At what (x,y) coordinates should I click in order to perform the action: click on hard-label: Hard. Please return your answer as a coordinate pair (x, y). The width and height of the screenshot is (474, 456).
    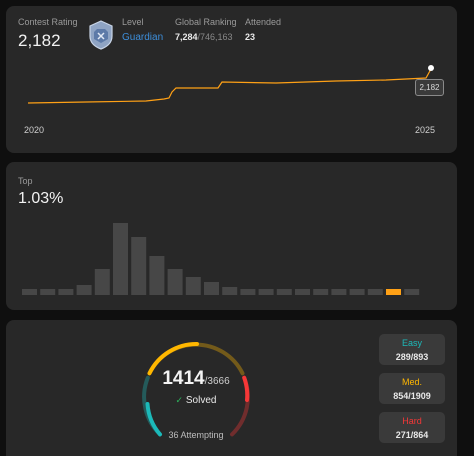
    Looking at the image, I should click on (412, 421).